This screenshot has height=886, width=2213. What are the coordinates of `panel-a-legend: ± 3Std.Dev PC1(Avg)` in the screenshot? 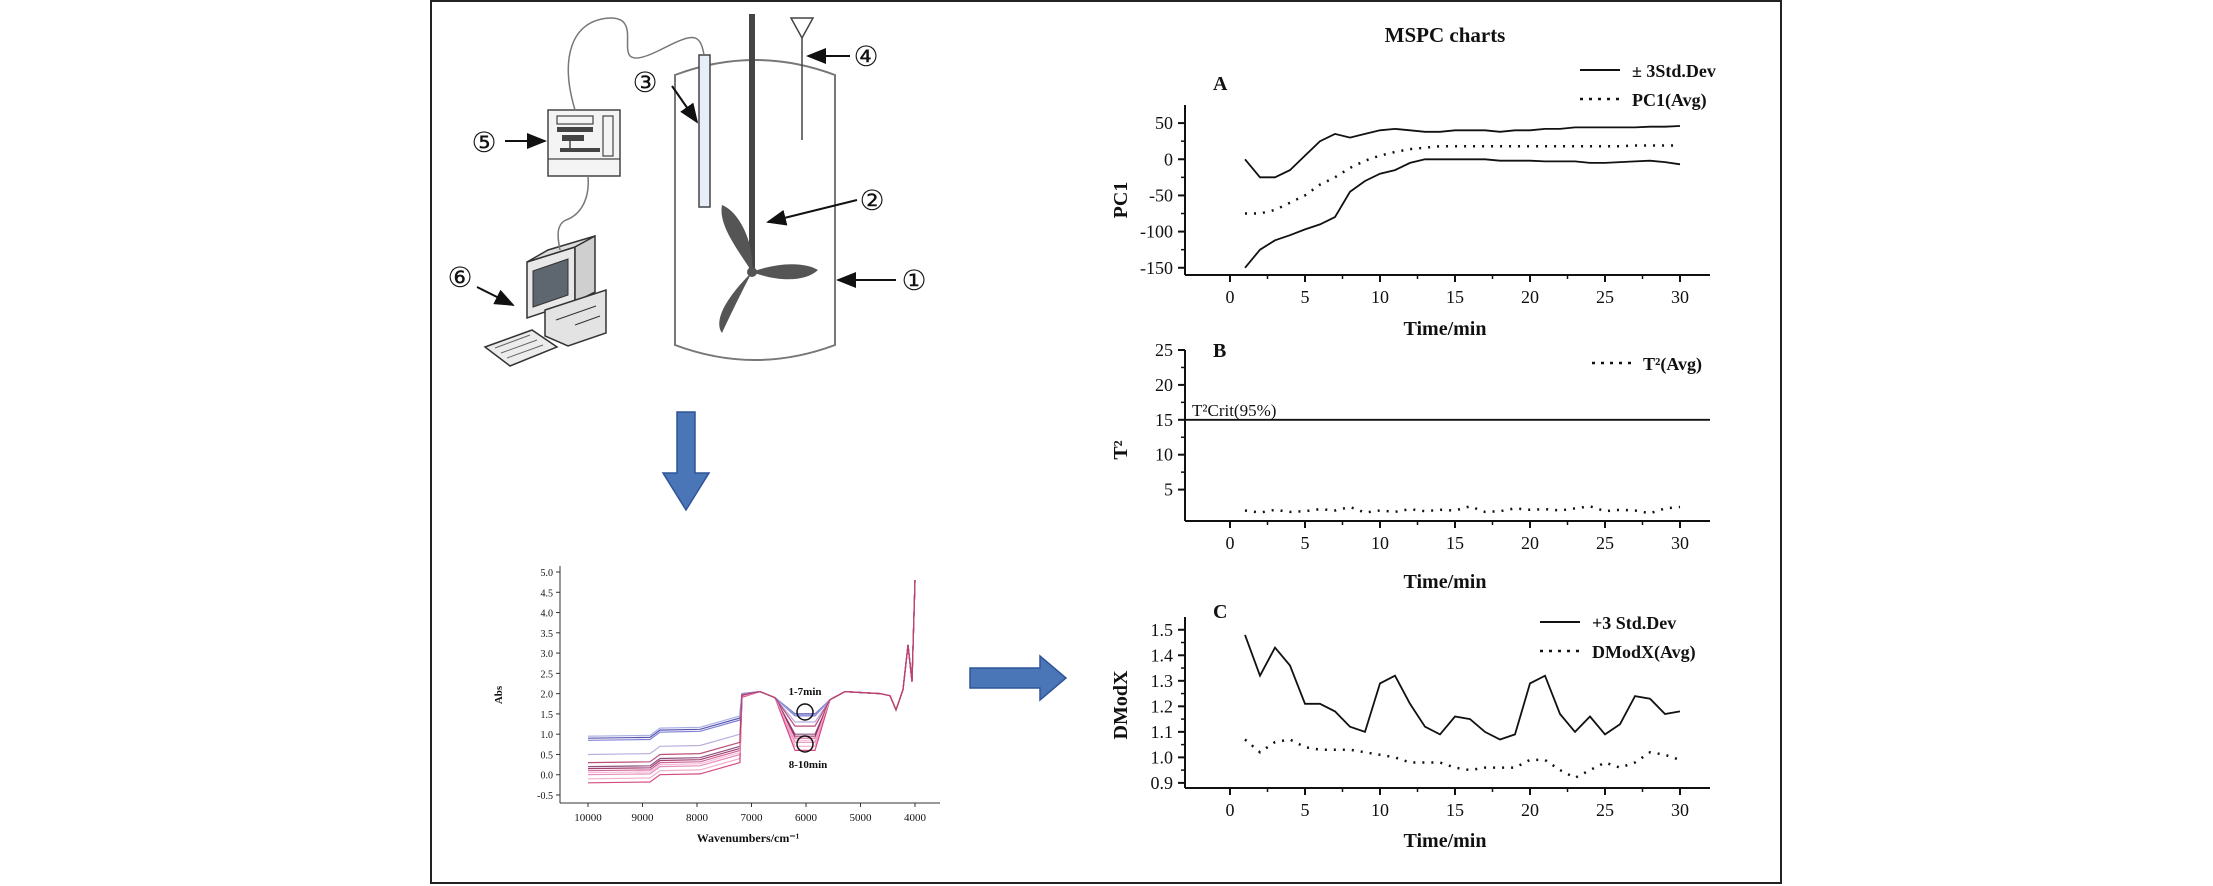 It's located at (1648, 86).